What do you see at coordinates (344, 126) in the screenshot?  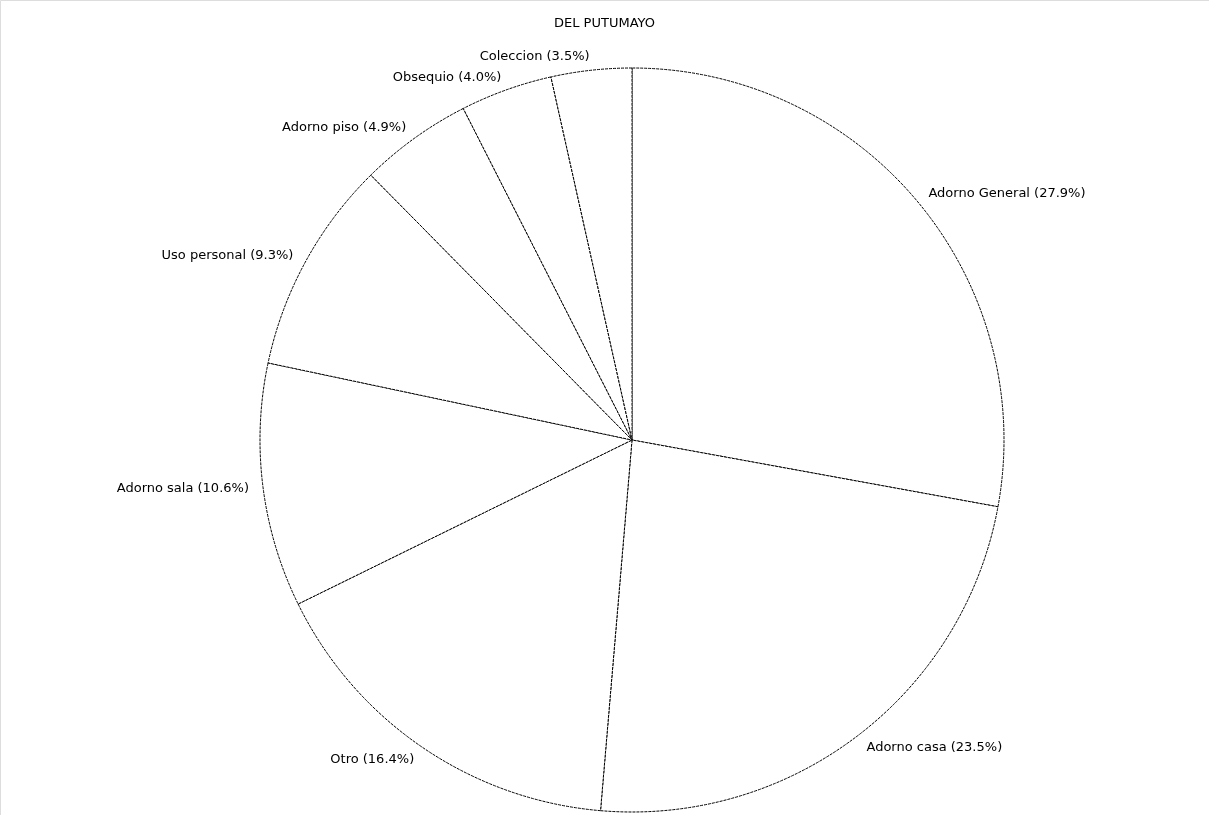 I see `slice-label: Adorno piso (4.9%)` at bounding box center [344, 126].